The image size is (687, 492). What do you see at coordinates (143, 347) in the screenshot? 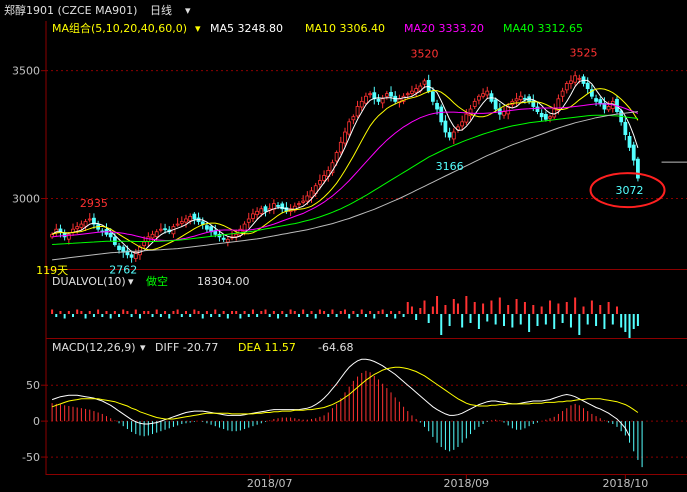
I see `macd-legend-dropdown-icon: ▾` at bounding box center [143, 347].